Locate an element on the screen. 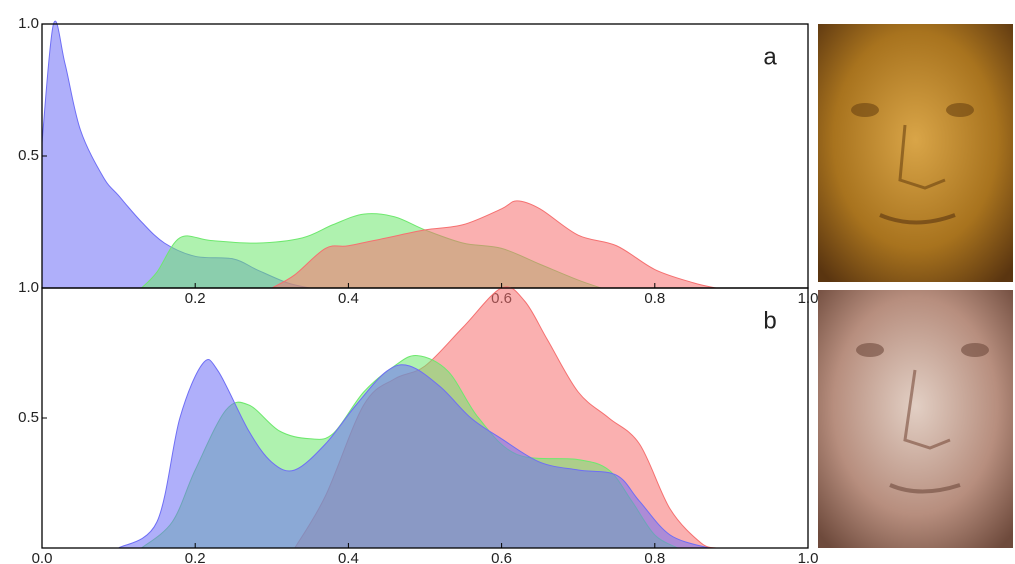 The width and height of the screenshot is (1015, 564). density-area is located at coordinates (493, 244).